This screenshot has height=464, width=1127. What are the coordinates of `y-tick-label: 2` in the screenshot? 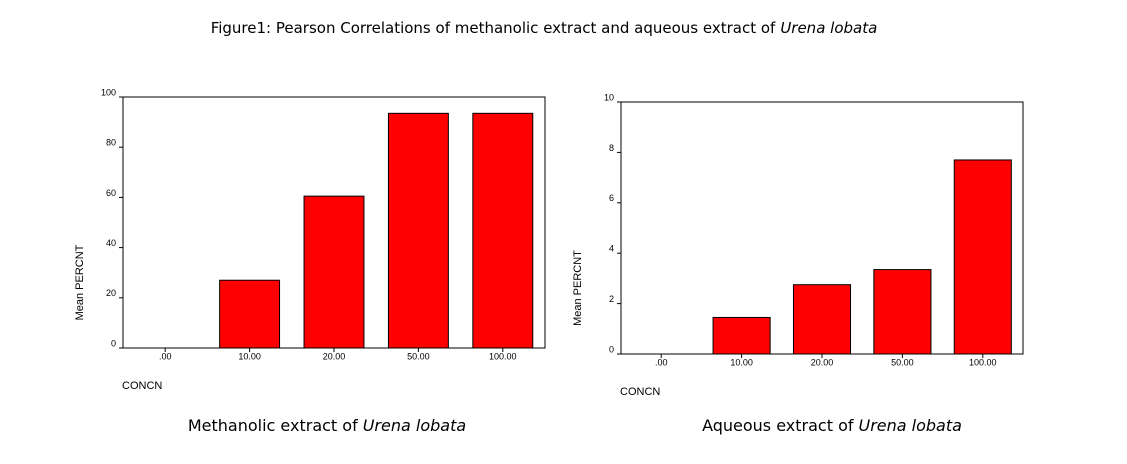 It's located at (611, 299).